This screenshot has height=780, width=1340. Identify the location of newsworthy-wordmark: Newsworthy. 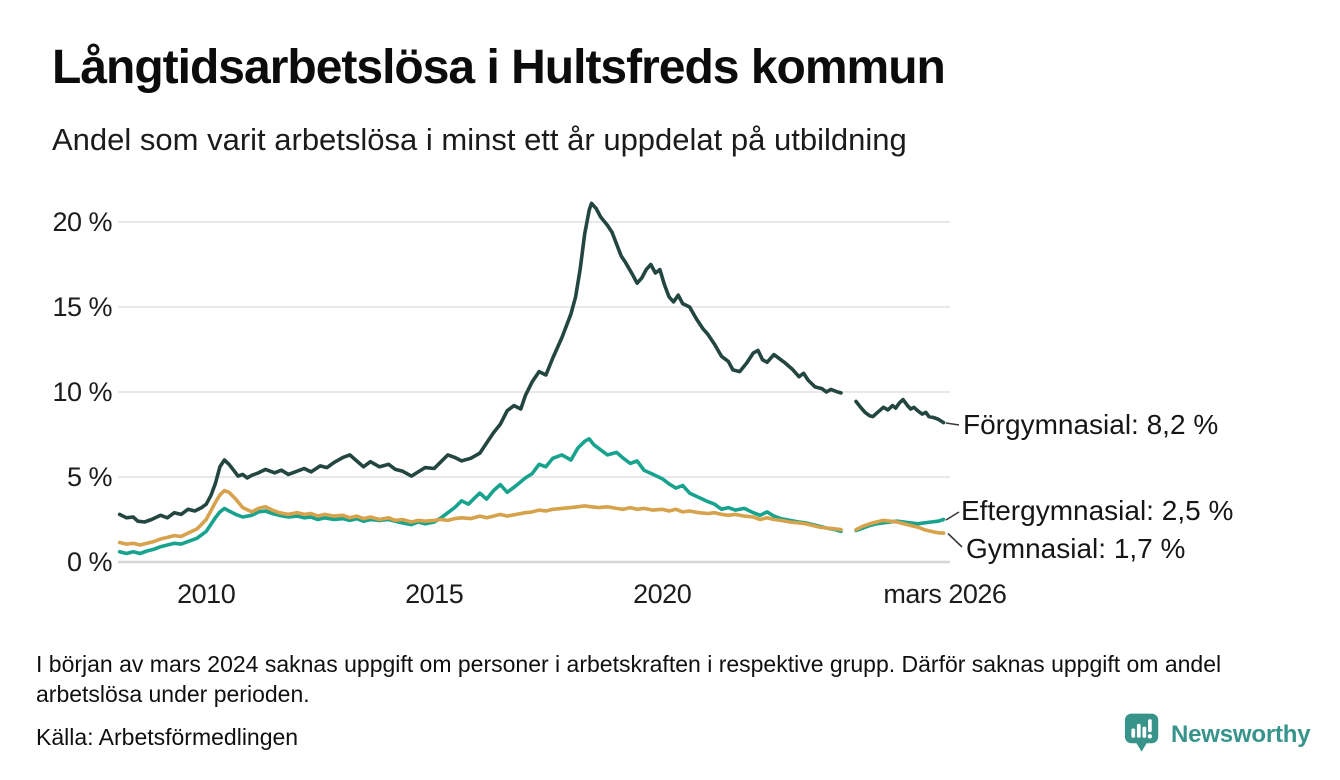
(1241, 734).